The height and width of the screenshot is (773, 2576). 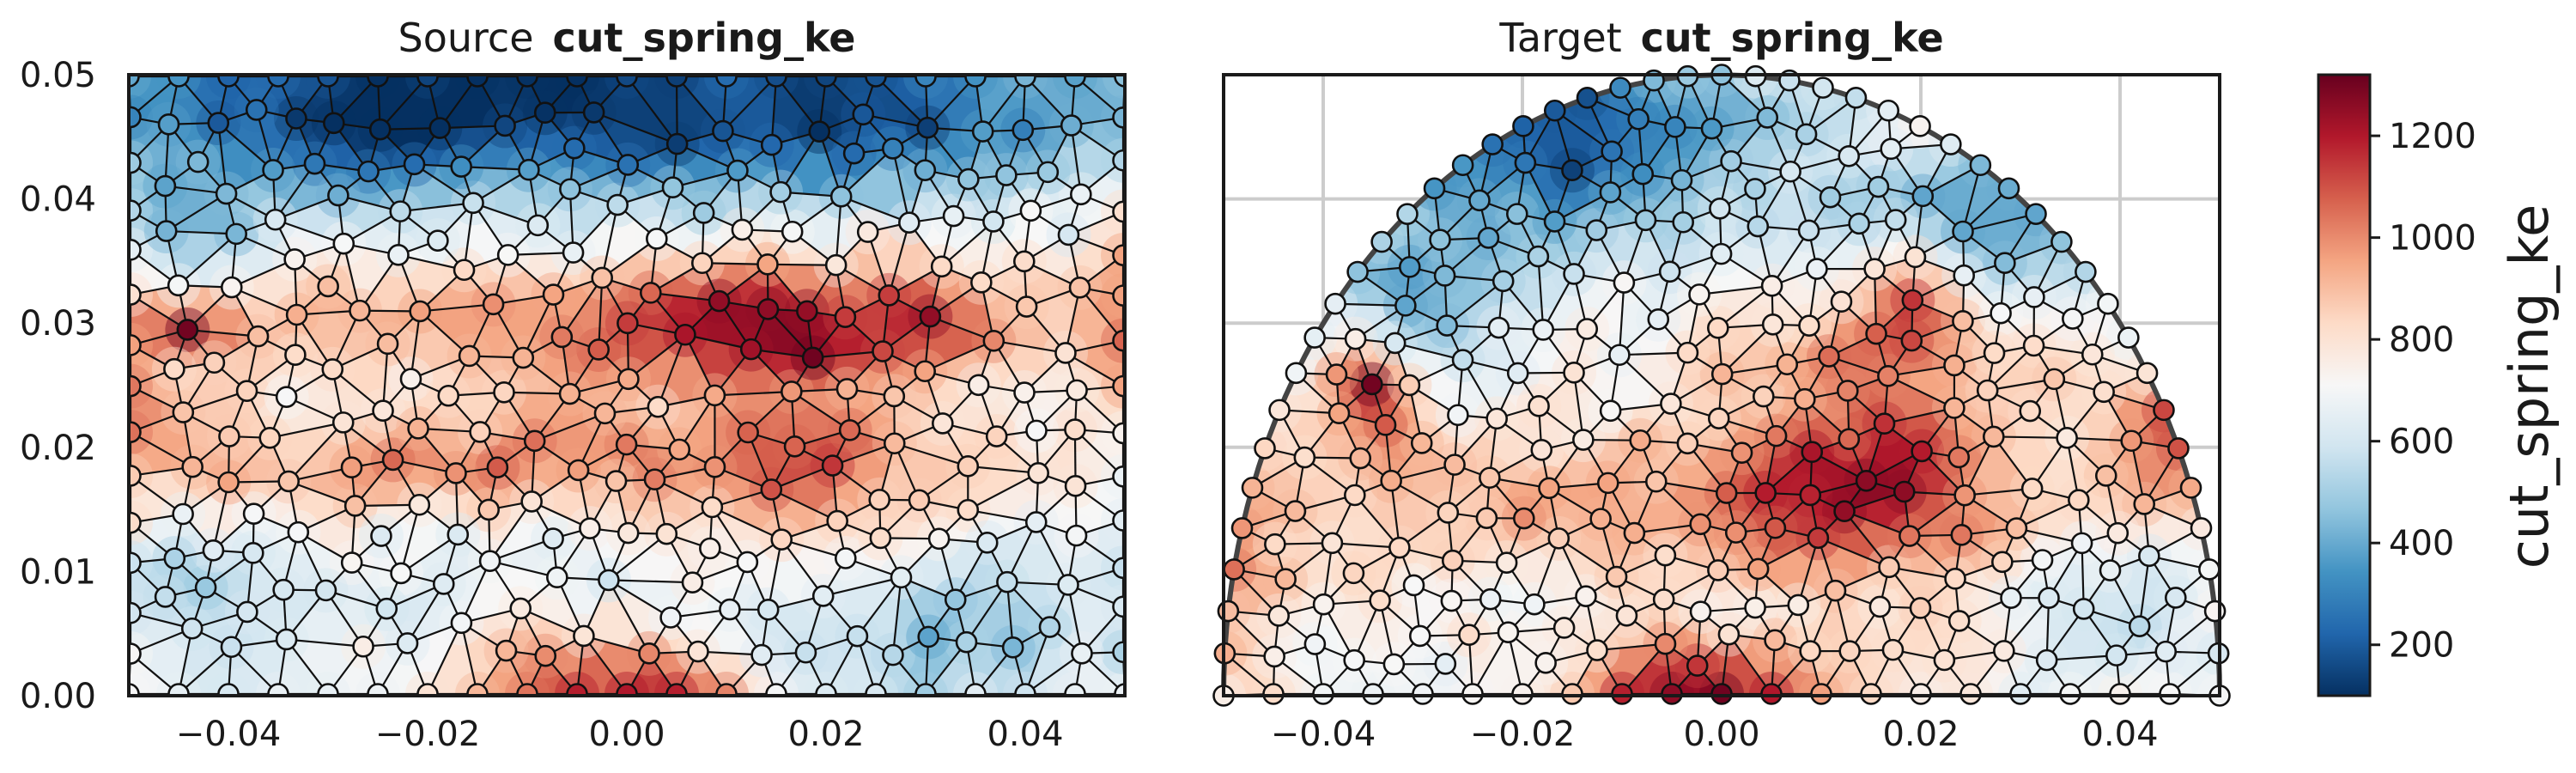 What do you see at coordinates (1721, 734) in the screenshot?
I see `target-x-tick-label: 0.00` at bounding box center [1721, 734].